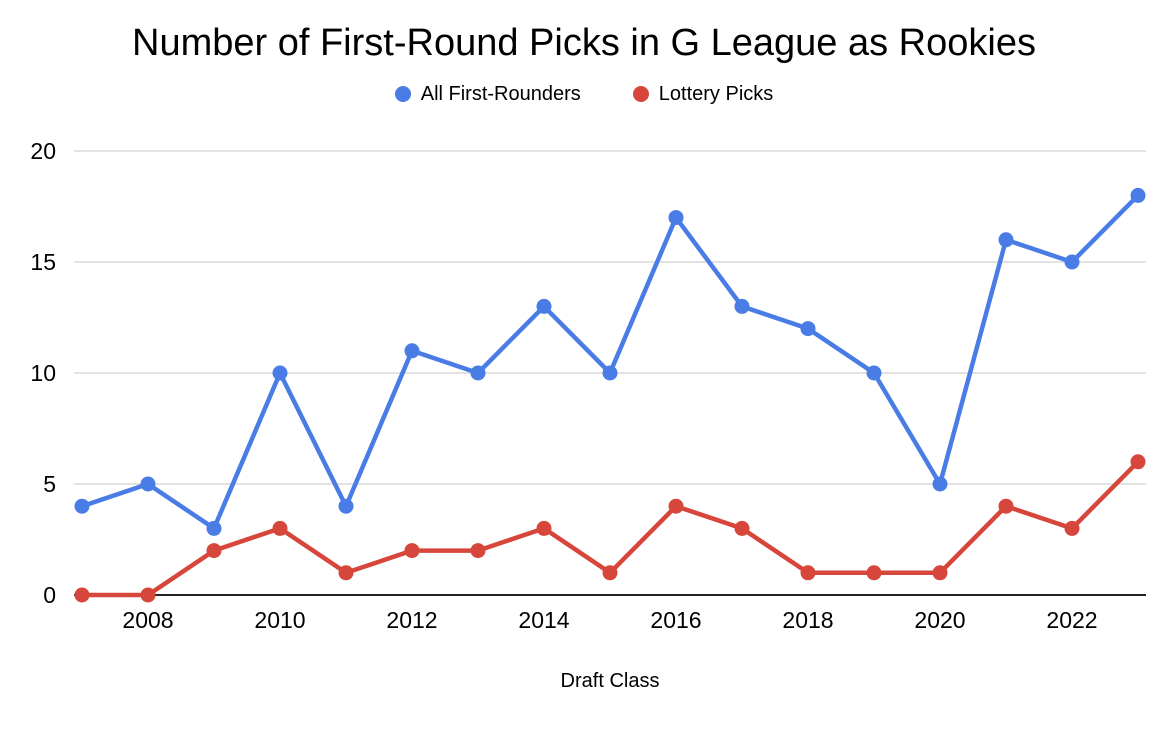 This screenshot has width=1168, height=742. Describe the element at coordinates (543, 620) in the screenshot. I see `x-tick-label: 2014` at that location.